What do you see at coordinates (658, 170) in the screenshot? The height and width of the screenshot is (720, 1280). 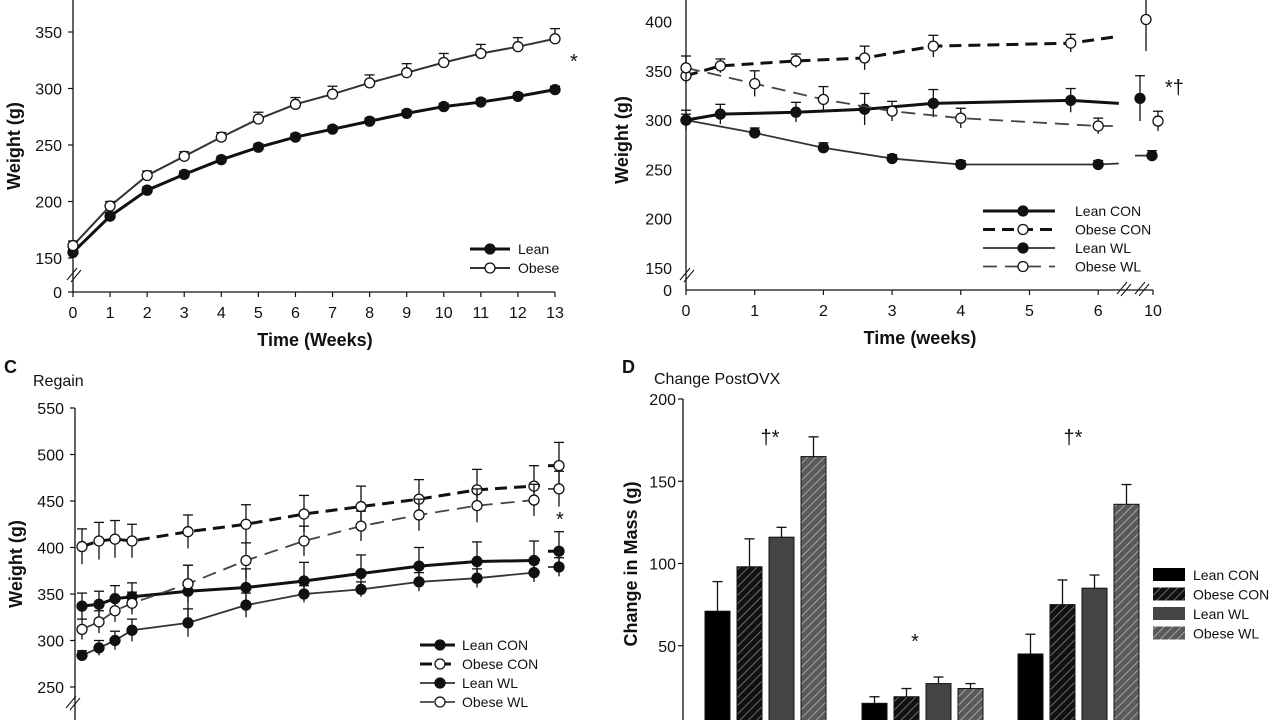 I see `b-y-tick-label: 250` at bounding box center [658, 170].